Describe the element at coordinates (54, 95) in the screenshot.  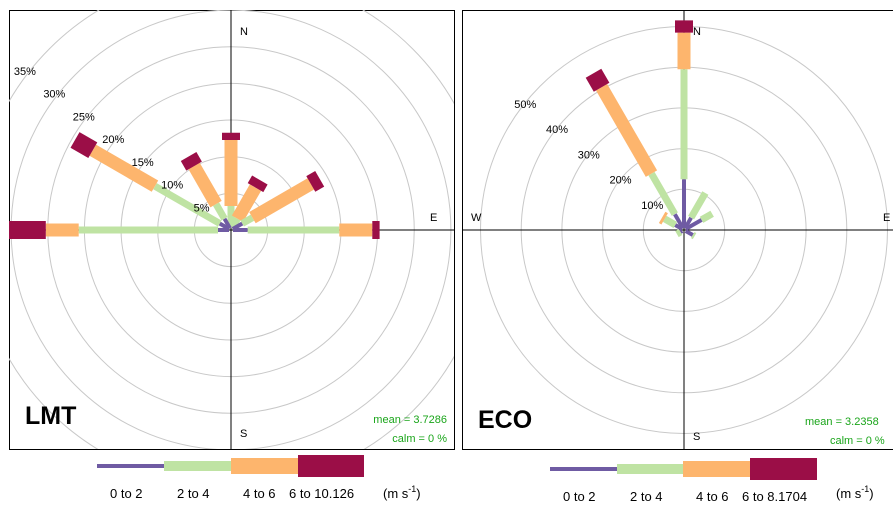
I see `lmt-ring-label: 30%` at that location.